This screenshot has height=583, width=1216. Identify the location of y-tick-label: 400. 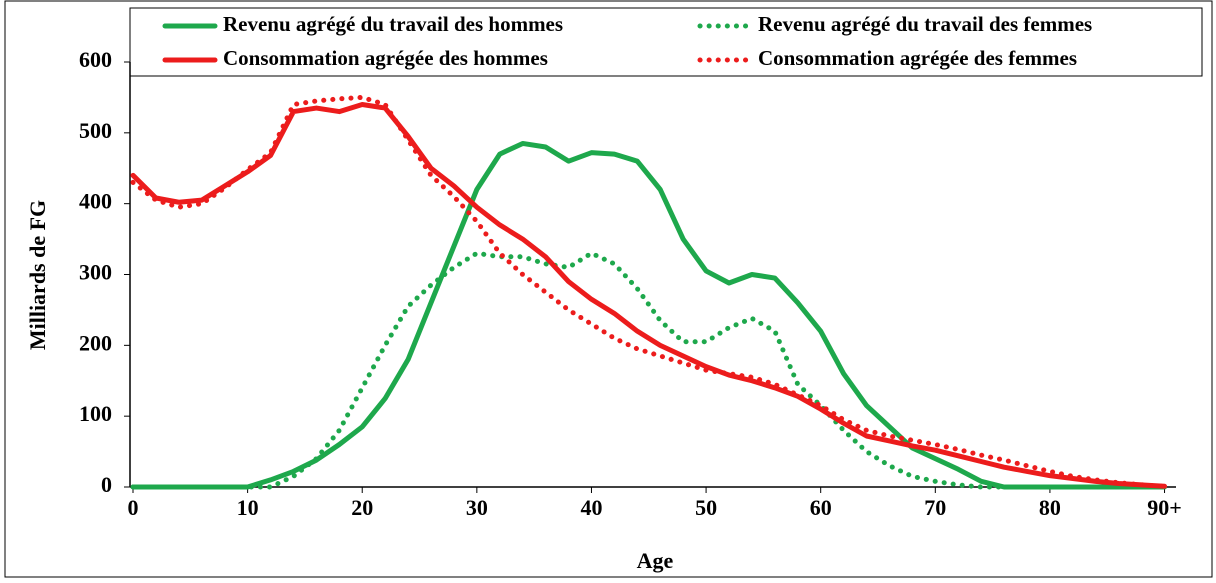
(95, 201).